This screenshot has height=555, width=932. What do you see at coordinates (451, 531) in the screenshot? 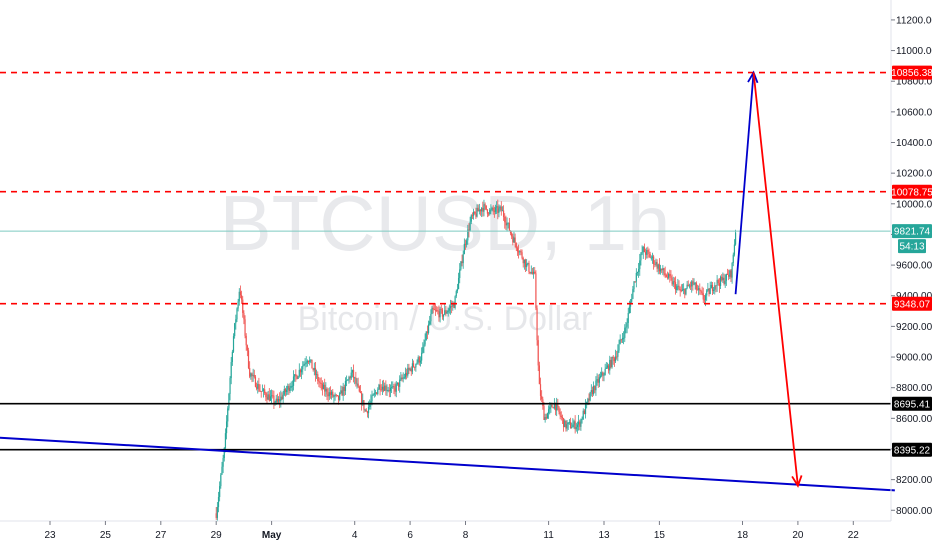
I see `time-axis: 23 25 27 29 May 4 6 8 11 13 15 18 20 22` at bounding box center [451, 531].